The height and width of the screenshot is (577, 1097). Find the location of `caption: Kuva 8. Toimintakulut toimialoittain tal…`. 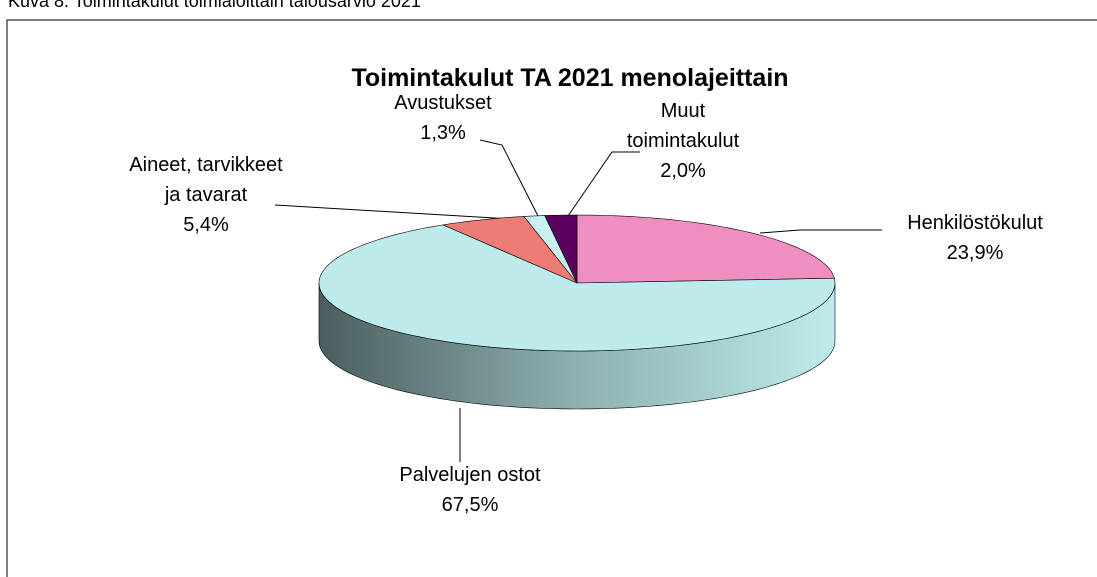

caption: Kuva 8. Toimintakulut toimialoittain tal… is located at coordinates (214, 5).